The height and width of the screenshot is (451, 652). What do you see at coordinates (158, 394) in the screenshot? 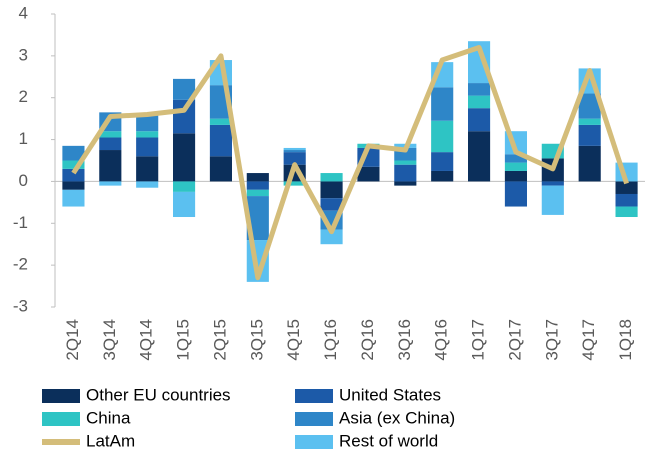
I see `legend-label: Other EU countries` at bounding box center [158, 394].